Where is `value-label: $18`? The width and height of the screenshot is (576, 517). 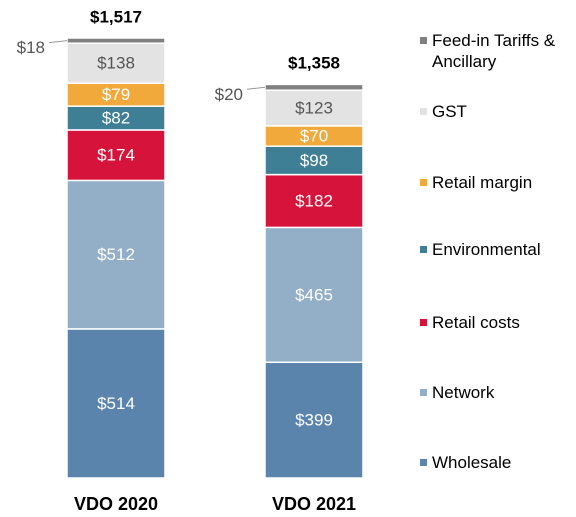
value-label: $18 is located at coordinates (31, 47).